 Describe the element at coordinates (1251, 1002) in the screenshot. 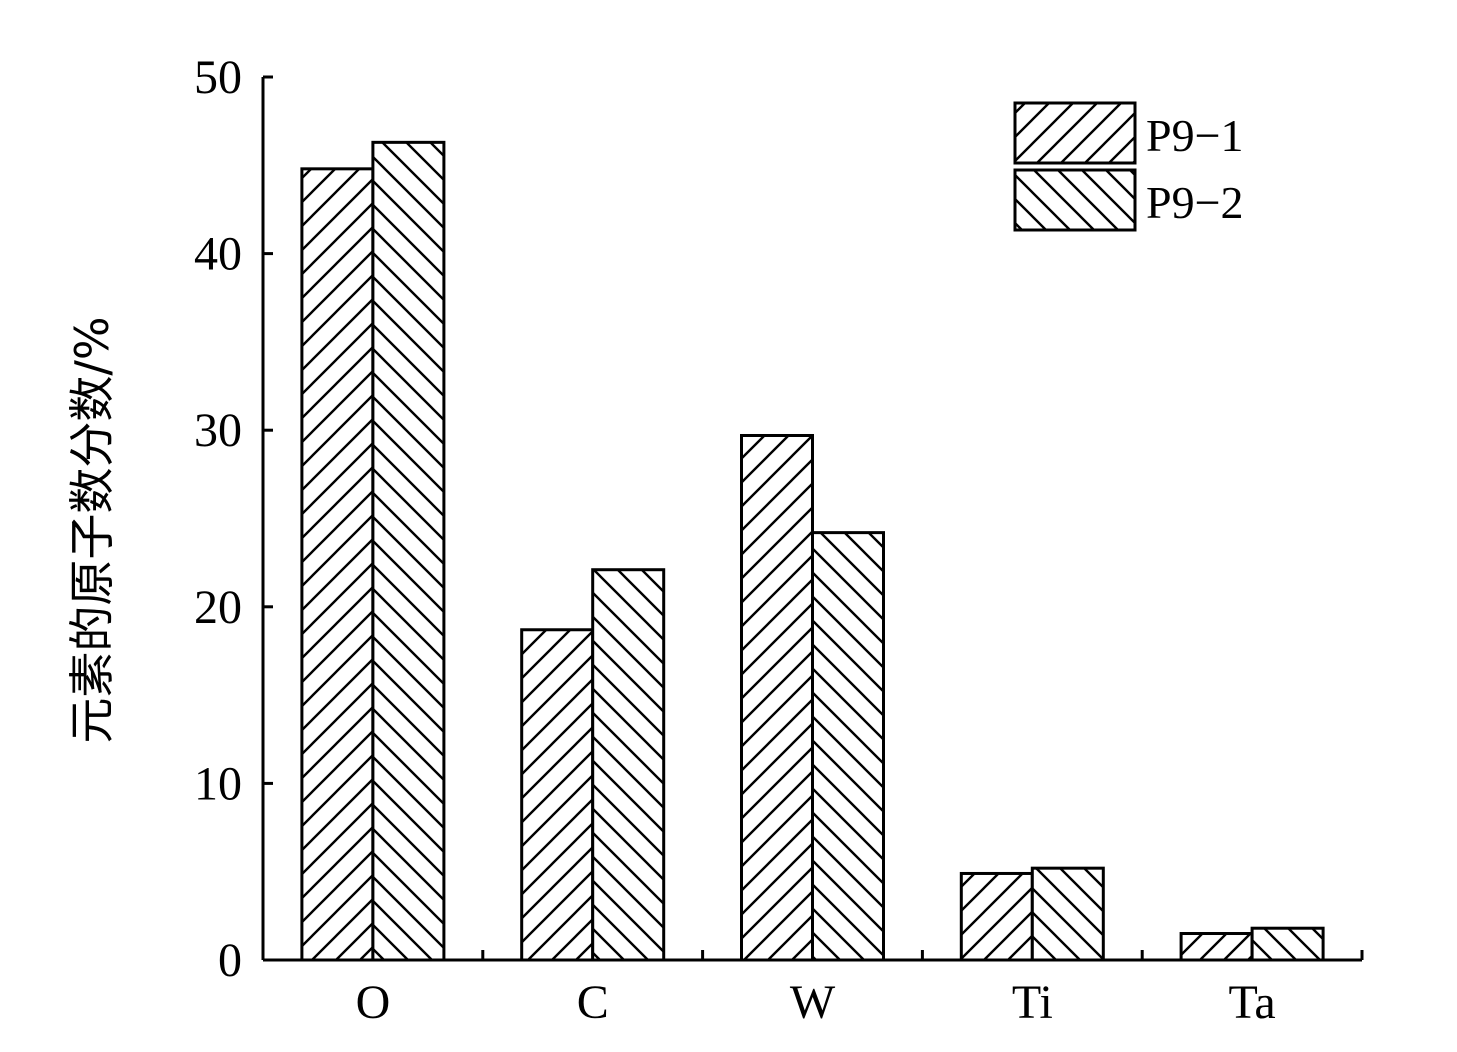

I see `x-tick-label-ta: Ta` at that location.